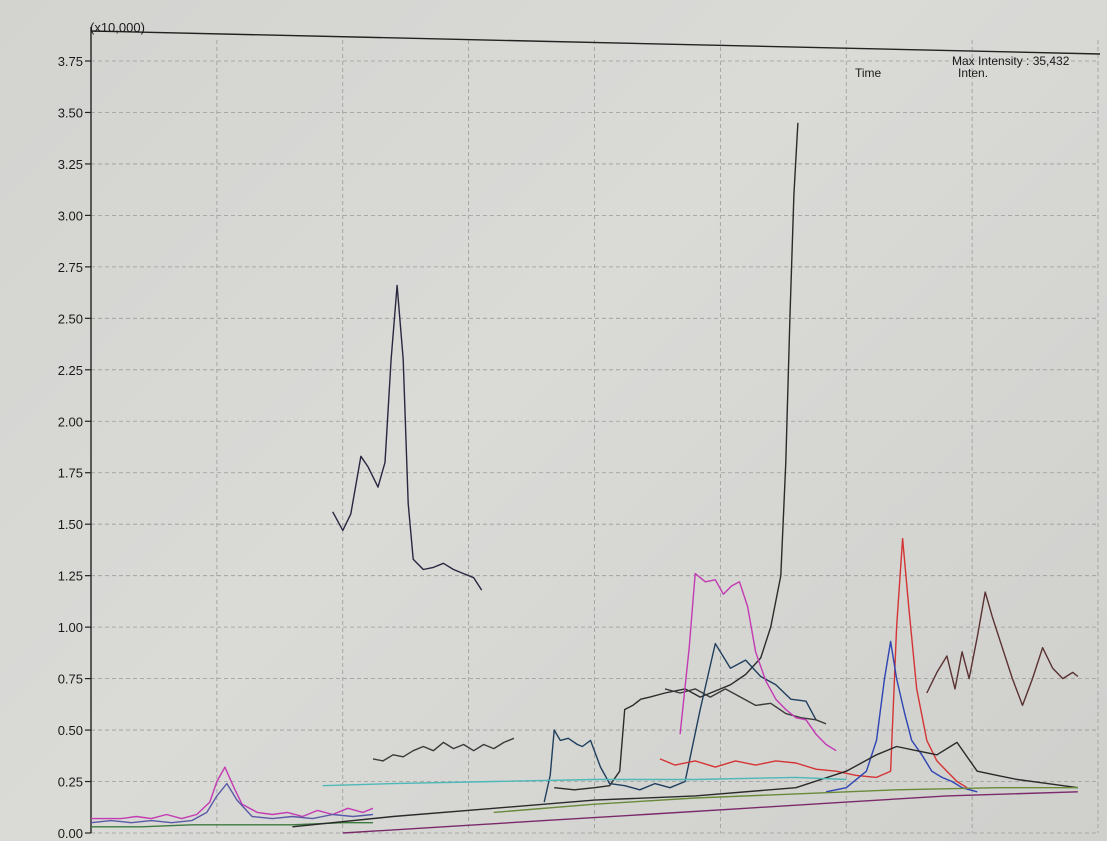 This screenshot has height=841, width=1107. What do you see at coordinates (70, 473) in the screenshot?
I see `y-tick-label: 1.75` at bounding box center [70, 473].